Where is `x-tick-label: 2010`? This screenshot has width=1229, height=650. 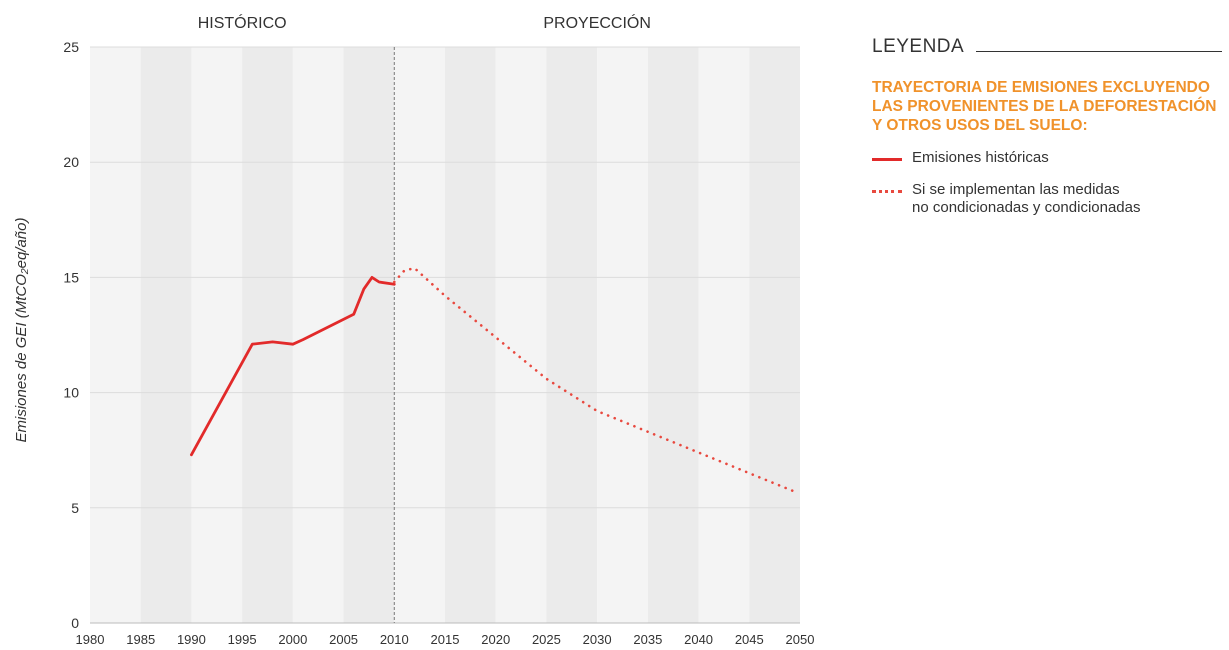
x-tick-label: 2010 is located at coordinates (394, 639).